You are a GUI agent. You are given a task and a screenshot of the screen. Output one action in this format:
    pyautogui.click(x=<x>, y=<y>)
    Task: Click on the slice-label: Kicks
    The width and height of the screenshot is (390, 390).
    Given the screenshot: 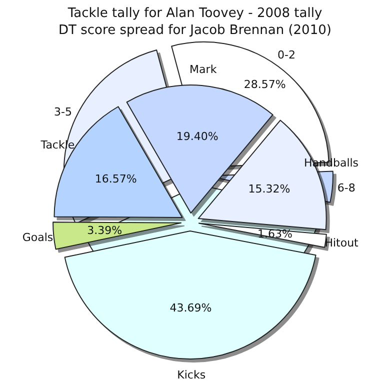 What is the action you would take?
    pyautogui.click(x=191, y=375)
    